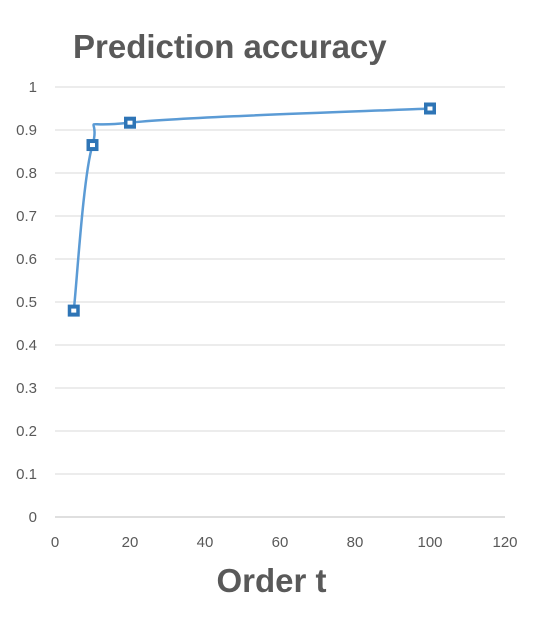 The width and height of the screenshot is (543, 630). What do you see at coordinates (26, 431) in the screenshot?
I see `y-tick-label: 0.2` at bounding box center [26, 431].